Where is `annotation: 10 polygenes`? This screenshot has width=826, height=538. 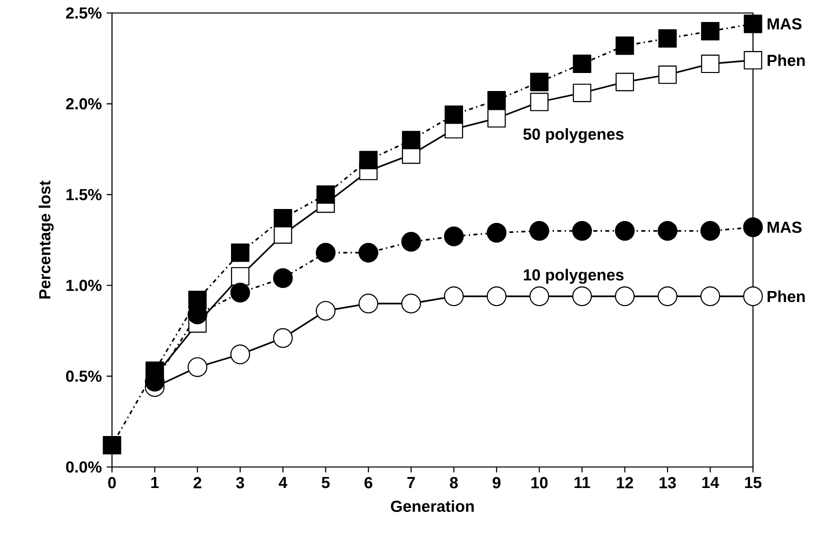 annotation: 10 polygenes is located at coordinates (574, 276).